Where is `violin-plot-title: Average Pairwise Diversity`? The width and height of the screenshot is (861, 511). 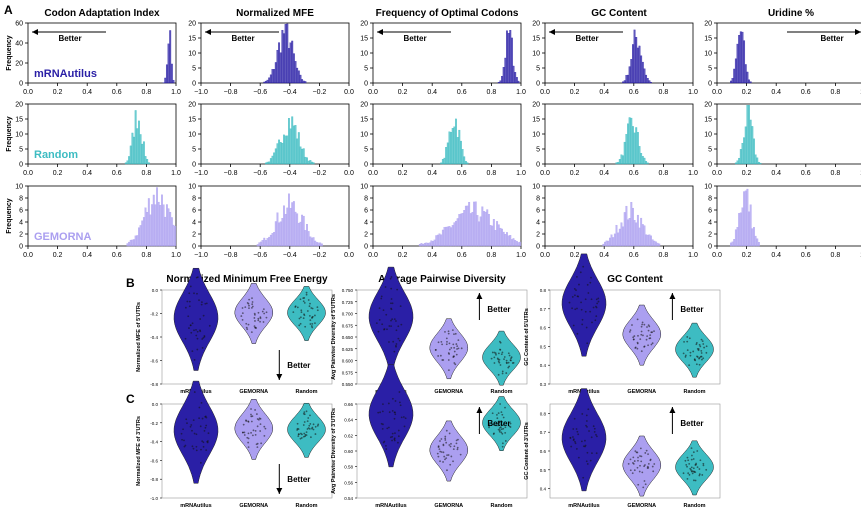
violin-plot-title: Average Pairwise Diversity is located at coordinates (442, 279).